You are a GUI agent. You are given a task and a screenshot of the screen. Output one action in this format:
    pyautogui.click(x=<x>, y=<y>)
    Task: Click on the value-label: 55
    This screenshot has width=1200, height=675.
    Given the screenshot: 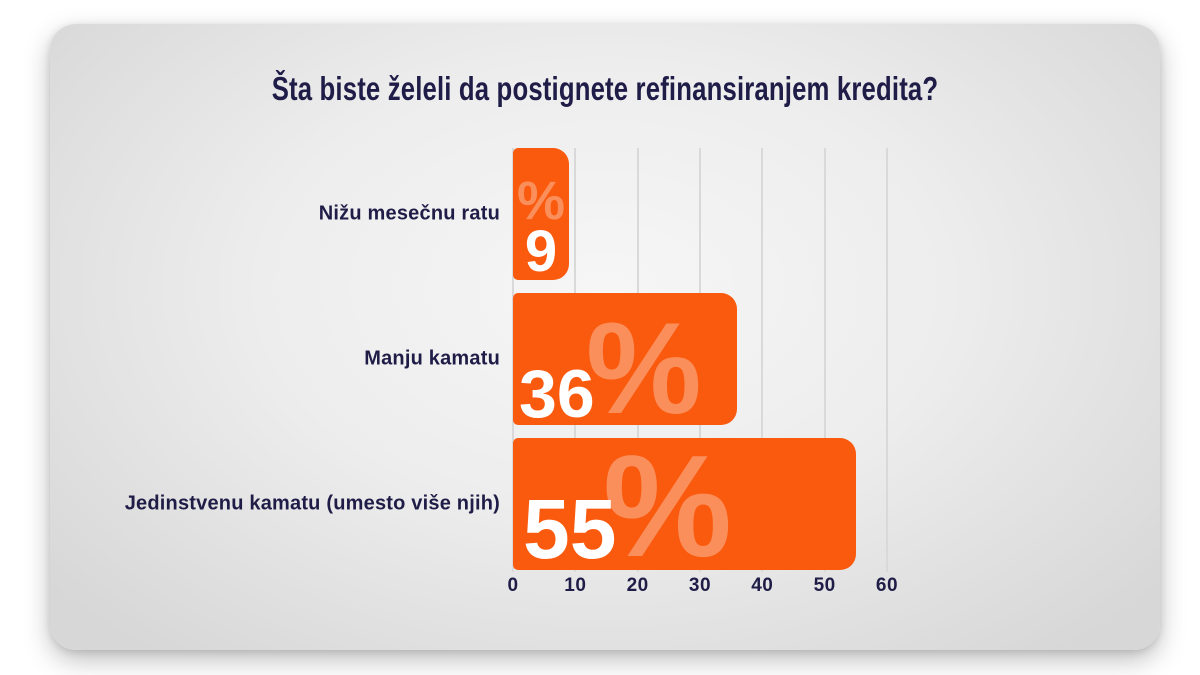 What is the action you would take?
    pyautogui.click(x=570, y=529)
    